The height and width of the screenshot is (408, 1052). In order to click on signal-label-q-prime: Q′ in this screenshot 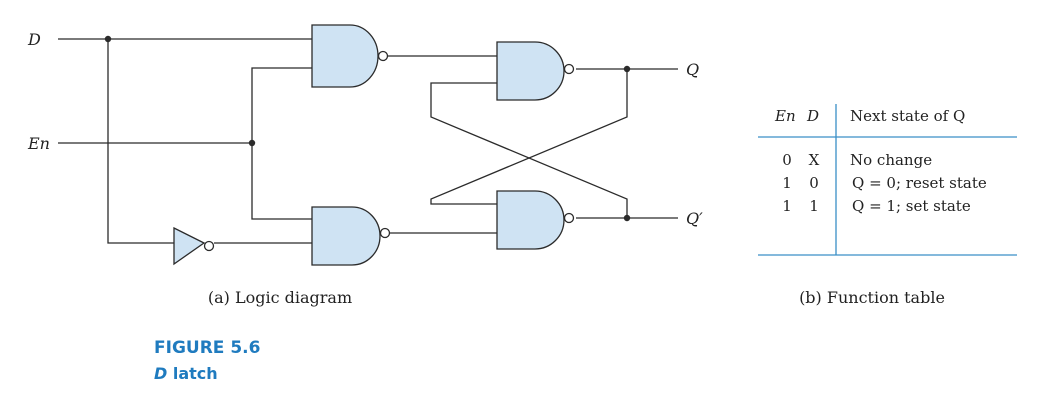, I will do `click(694, 218)`.